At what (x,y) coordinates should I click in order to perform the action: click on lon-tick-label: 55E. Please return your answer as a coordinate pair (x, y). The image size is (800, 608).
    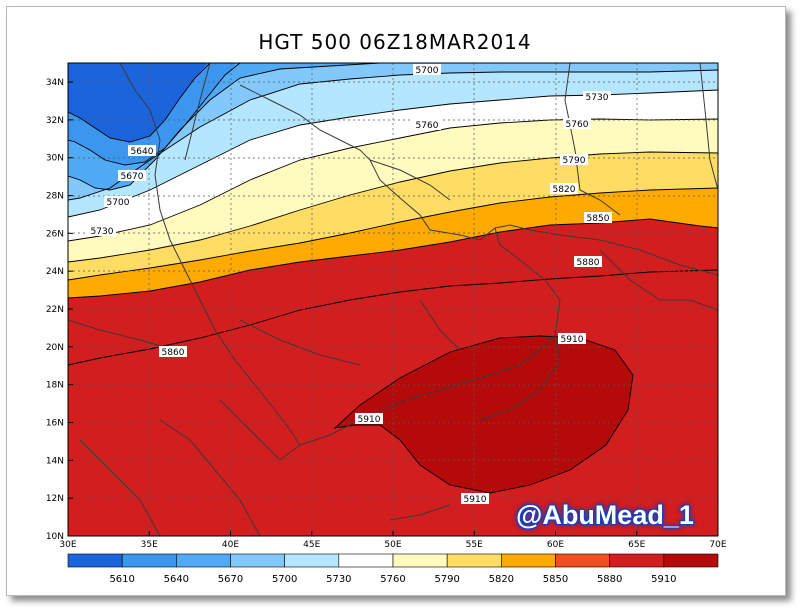
    Looking at the image, I should click on (474, 545).